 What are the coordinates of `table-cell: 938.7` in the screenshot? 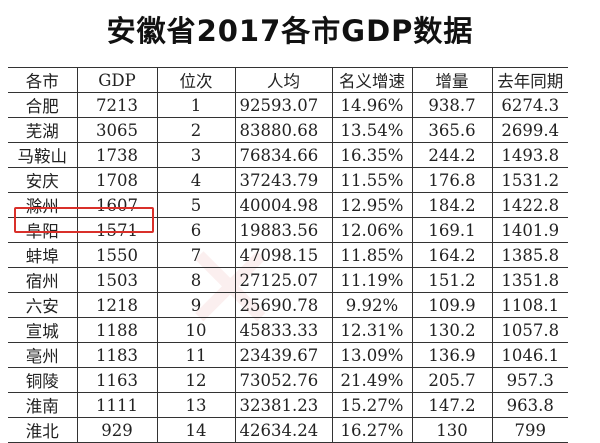 It's located at (452, 105).